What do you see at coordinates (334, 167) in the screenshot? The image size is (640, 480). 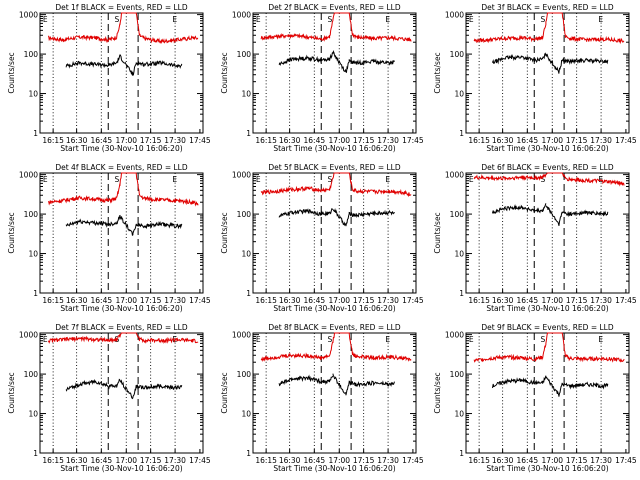 I see `panel-title: Det 5f BLACK = Events, RED = LLD` at bounding box center [334, 167].